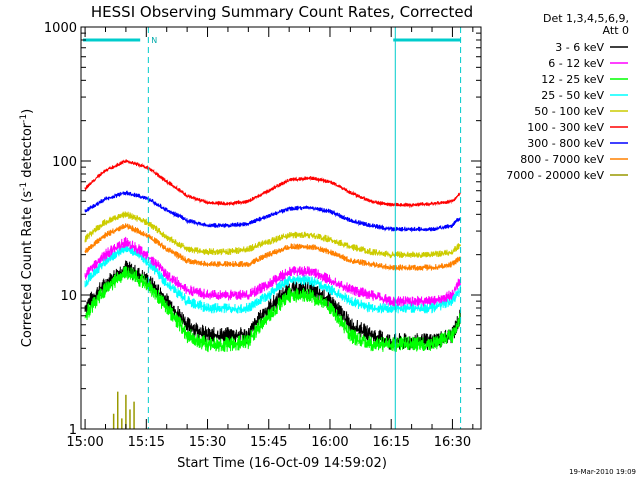 This screenshot has width=640, height=484. Describe the element at coordinates (562, 159) in the screenshot. I see `legend-label-800-7000-kev: 800 - 7000 keV` at that location.